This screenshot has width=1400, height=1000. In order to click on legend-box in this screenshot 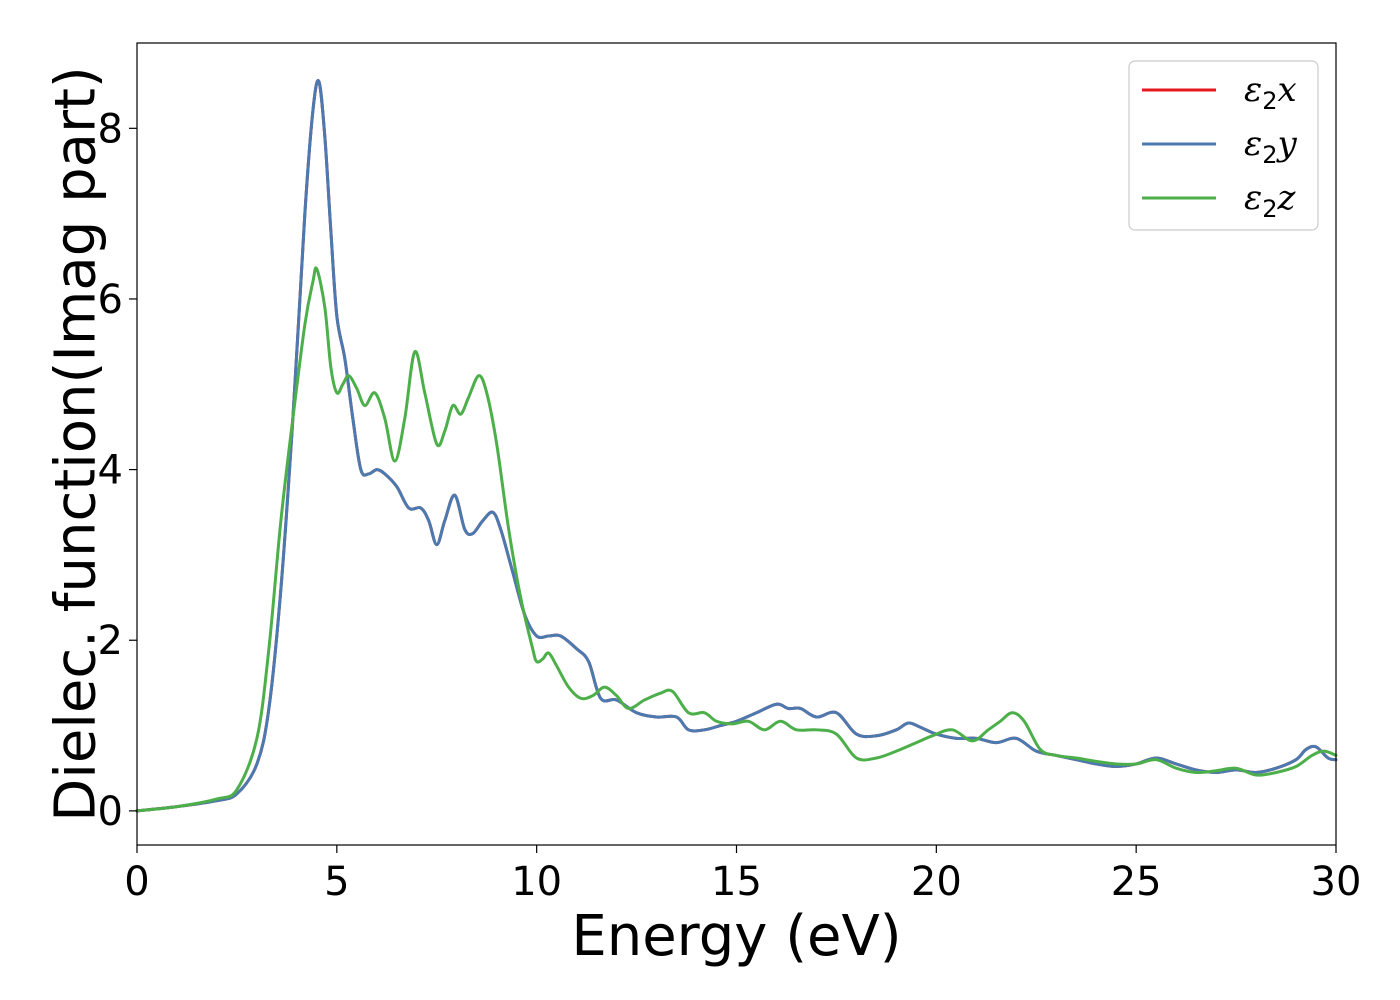, I will do `click(1223, 145)`.